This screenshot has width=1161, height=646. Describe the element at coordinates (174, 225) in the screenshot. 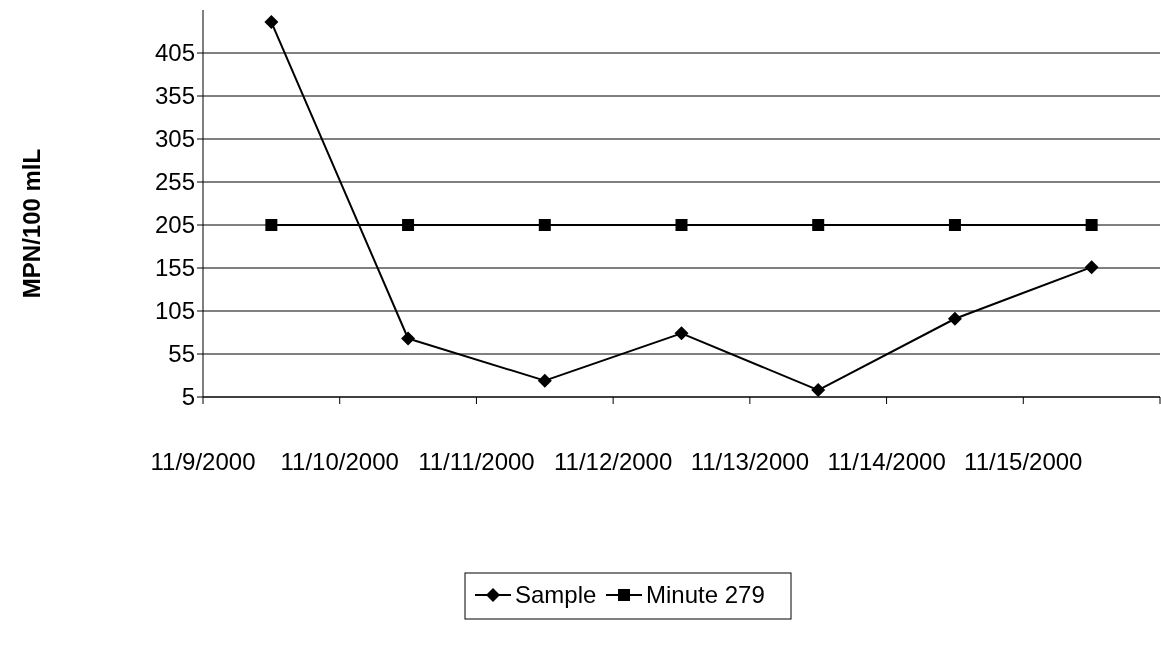

I see `y-tick-label: 205` at that location.